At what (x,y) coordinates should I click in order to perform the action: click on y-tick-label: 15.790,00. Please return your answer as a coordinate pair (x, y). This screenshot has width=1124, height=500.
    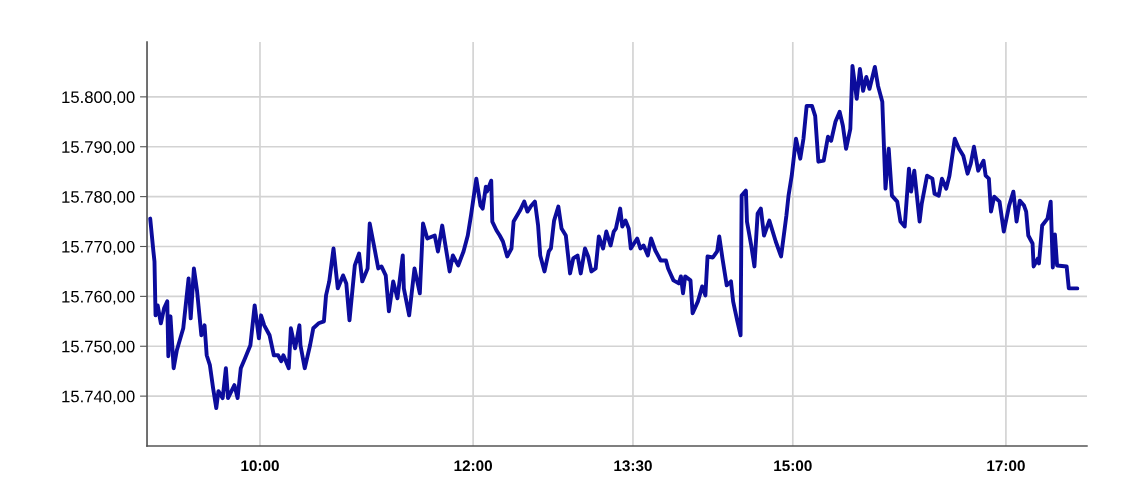
    Looking at the image, I should click on (98, 148).